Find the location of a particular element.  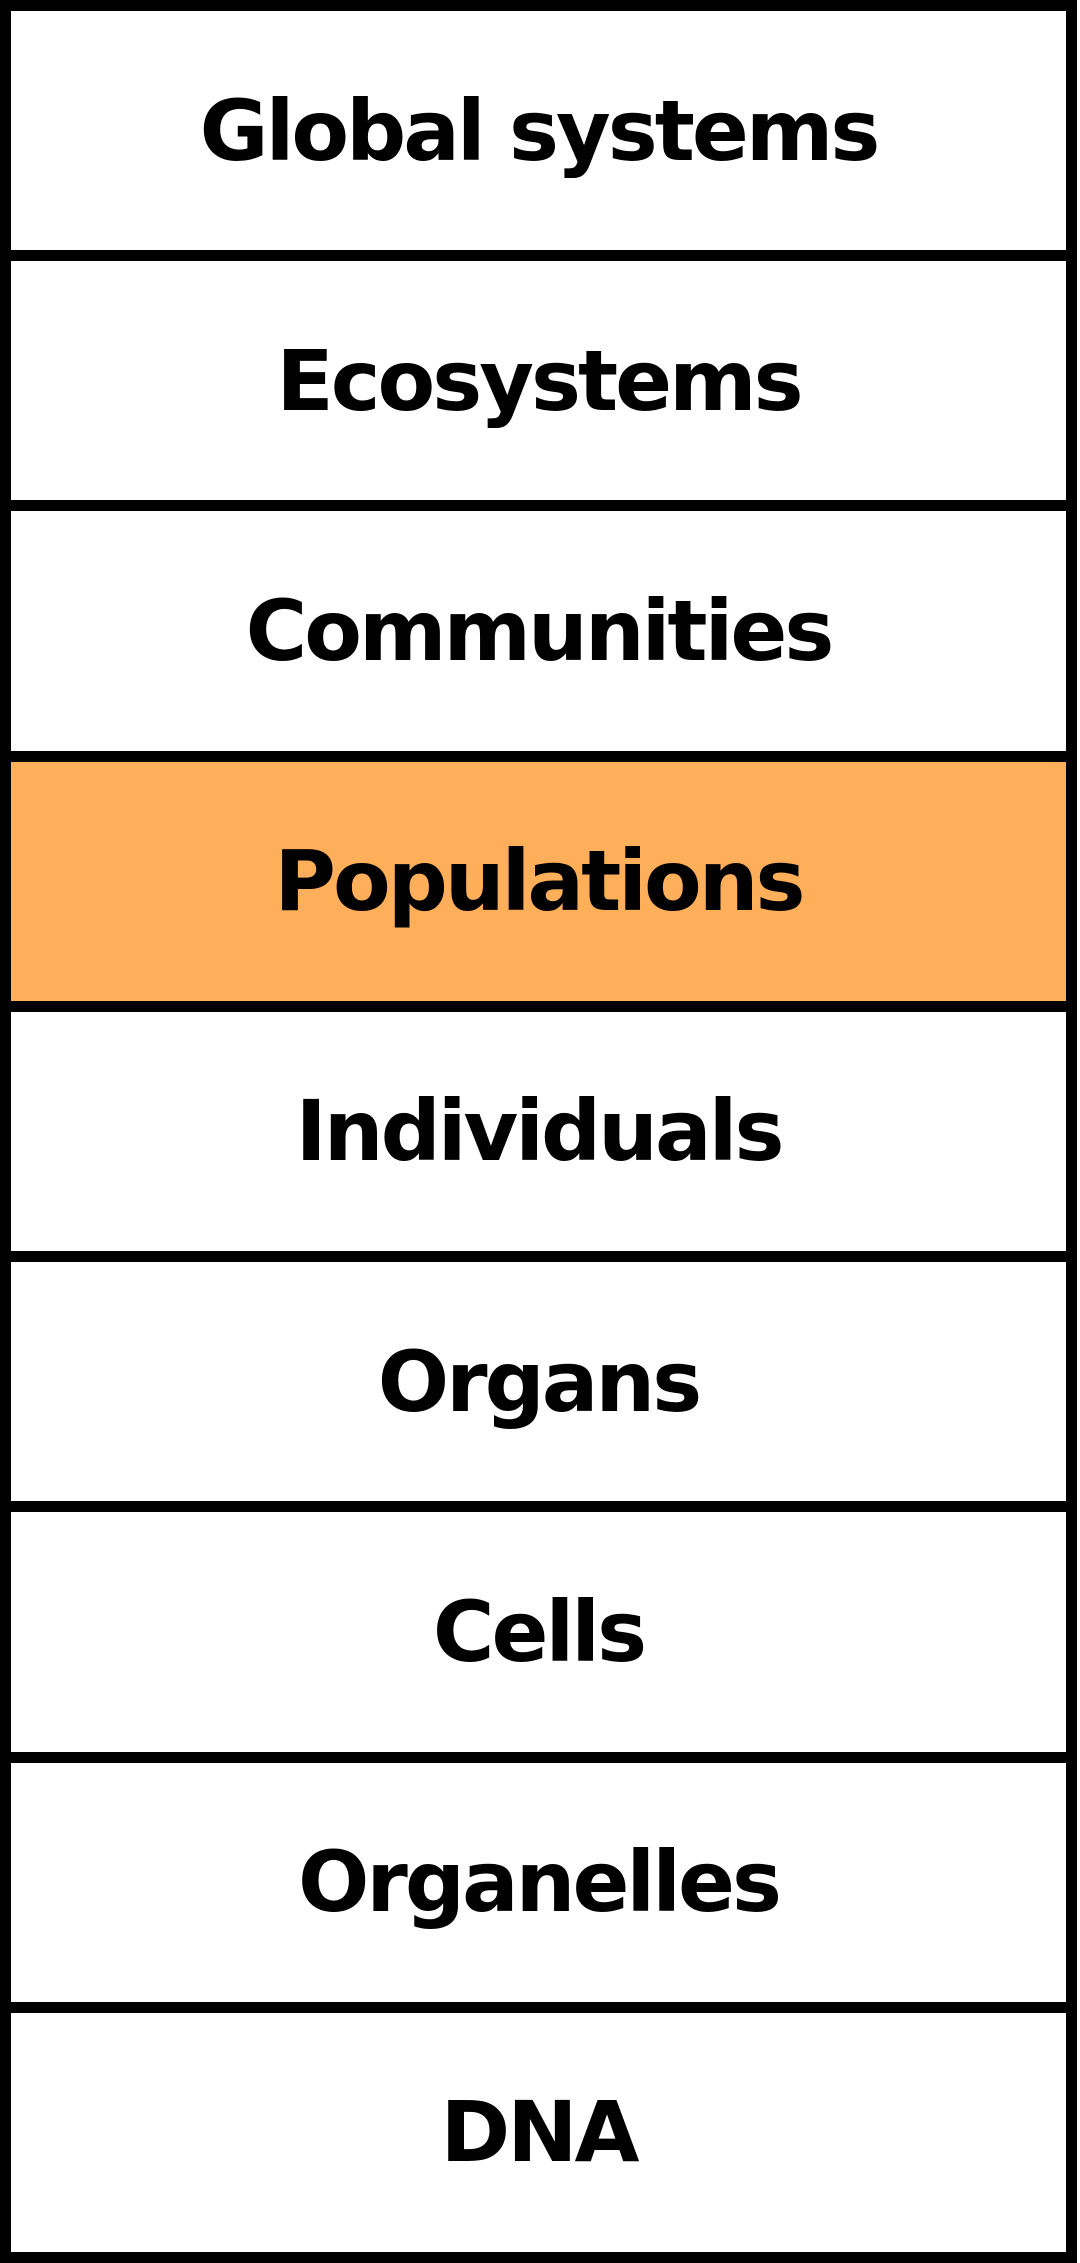

level-populations: Populations is located at coordinates (538, 875).